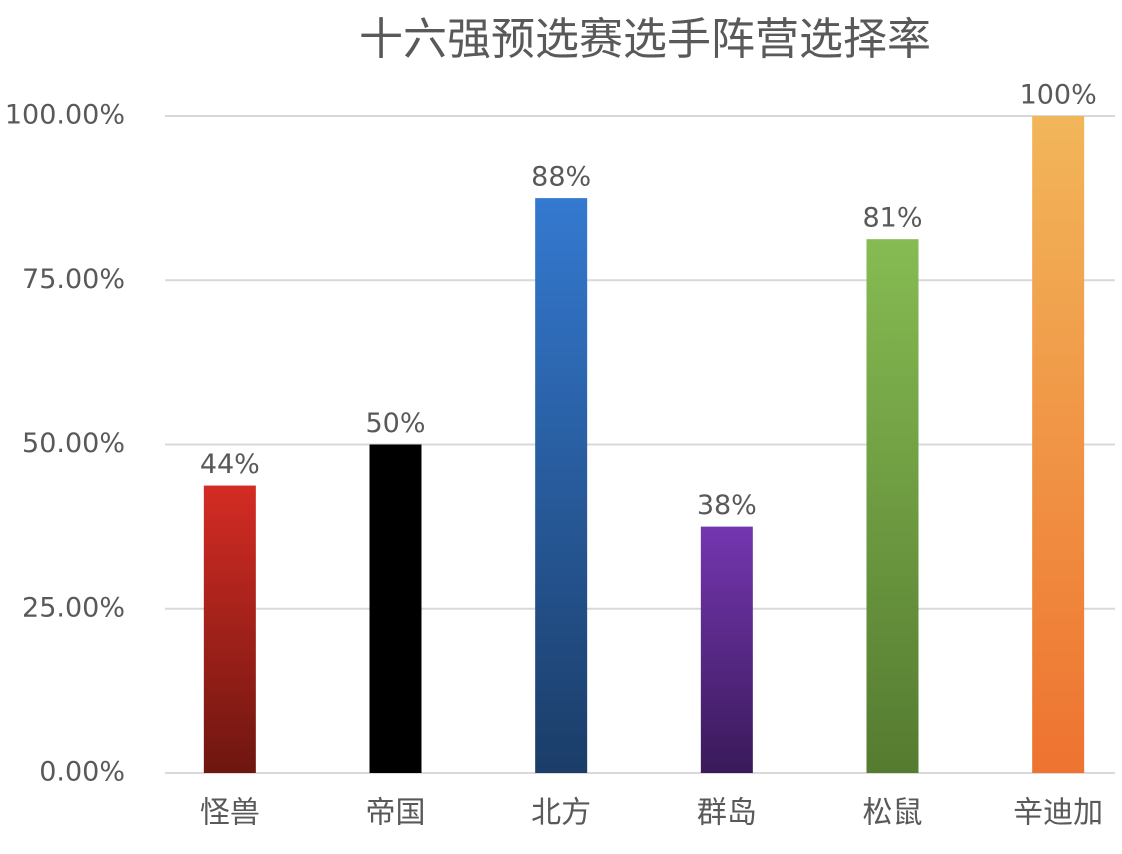 Image resolution: width=1122 pixels, height=854 pixels. What do you see at coordinates (1058, 813) in the screenshot?
I see `x-tick-label: 辛迪加` at bounding box center [1058, 813].